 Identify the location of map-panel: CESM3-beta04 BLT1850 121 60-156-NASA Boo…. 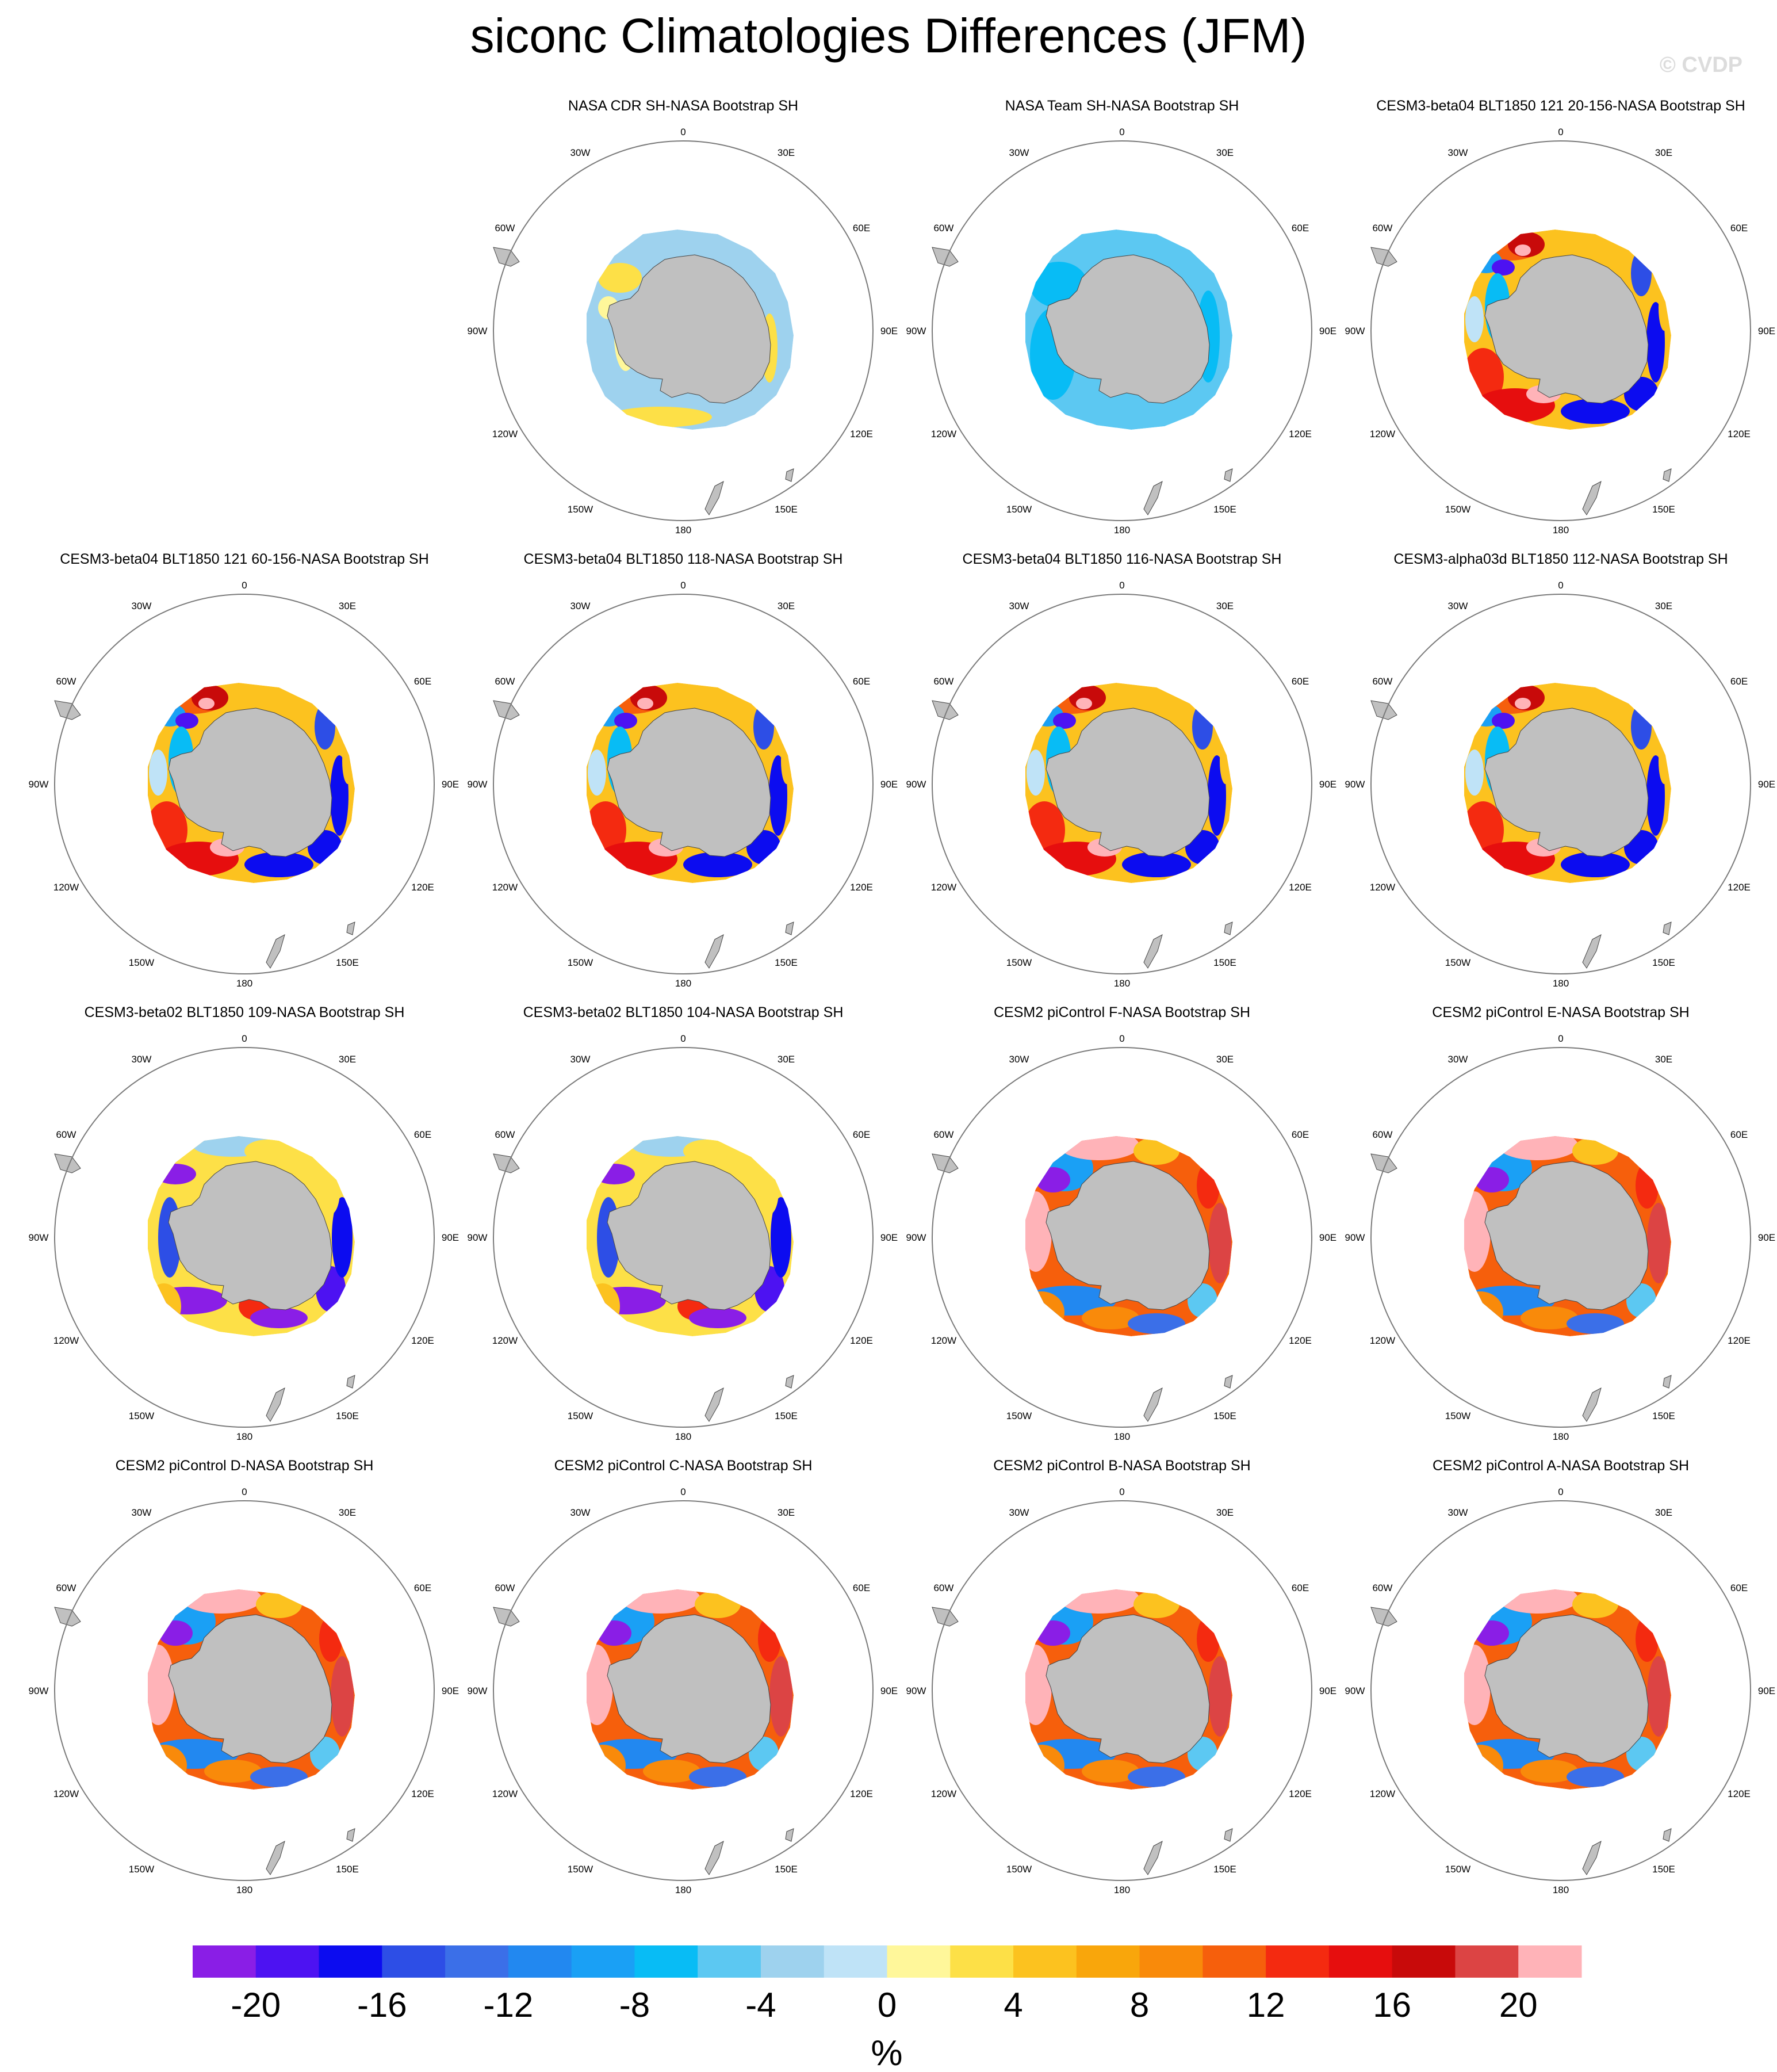
(244, 775).